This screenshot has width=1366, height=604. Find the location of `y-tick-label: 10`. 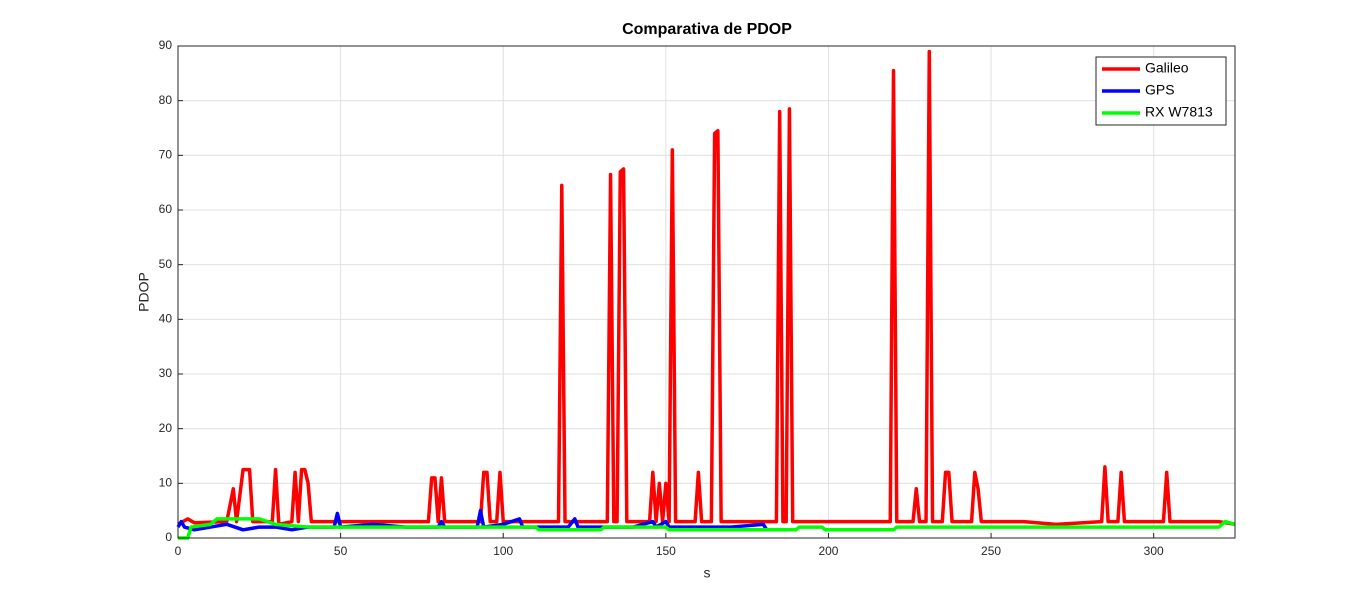

y-tick-label: 10 is located at coordinates (166, 483).